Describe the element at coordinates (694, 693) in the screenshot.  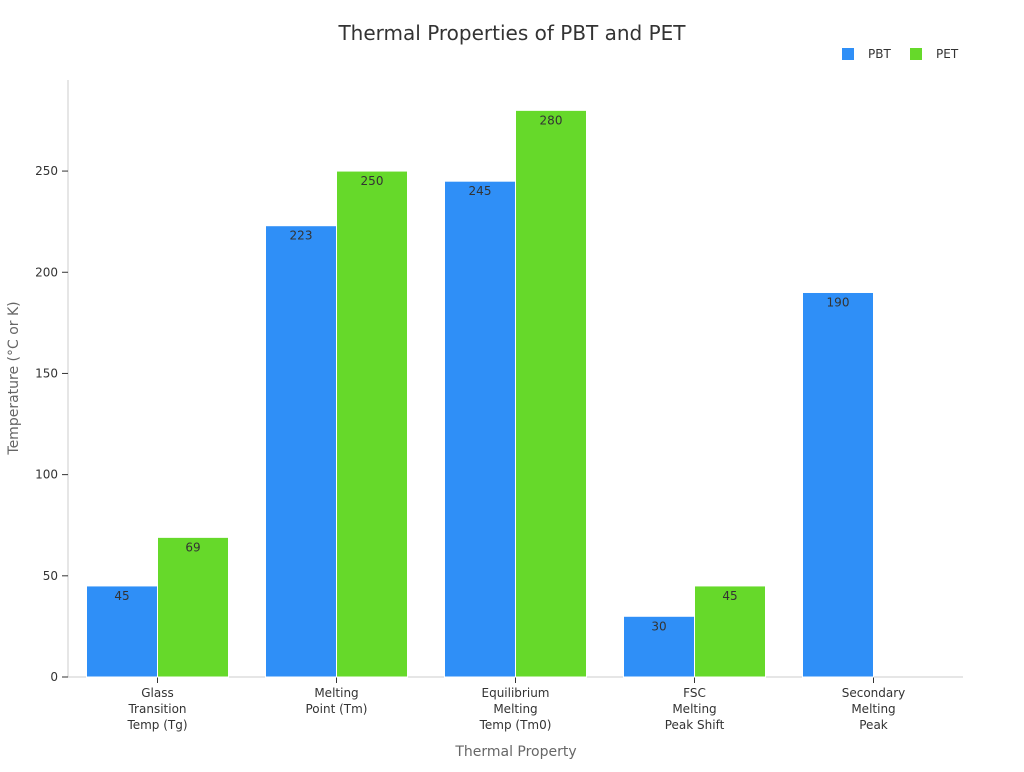
I see `x-tick-label: FSC` at that location.